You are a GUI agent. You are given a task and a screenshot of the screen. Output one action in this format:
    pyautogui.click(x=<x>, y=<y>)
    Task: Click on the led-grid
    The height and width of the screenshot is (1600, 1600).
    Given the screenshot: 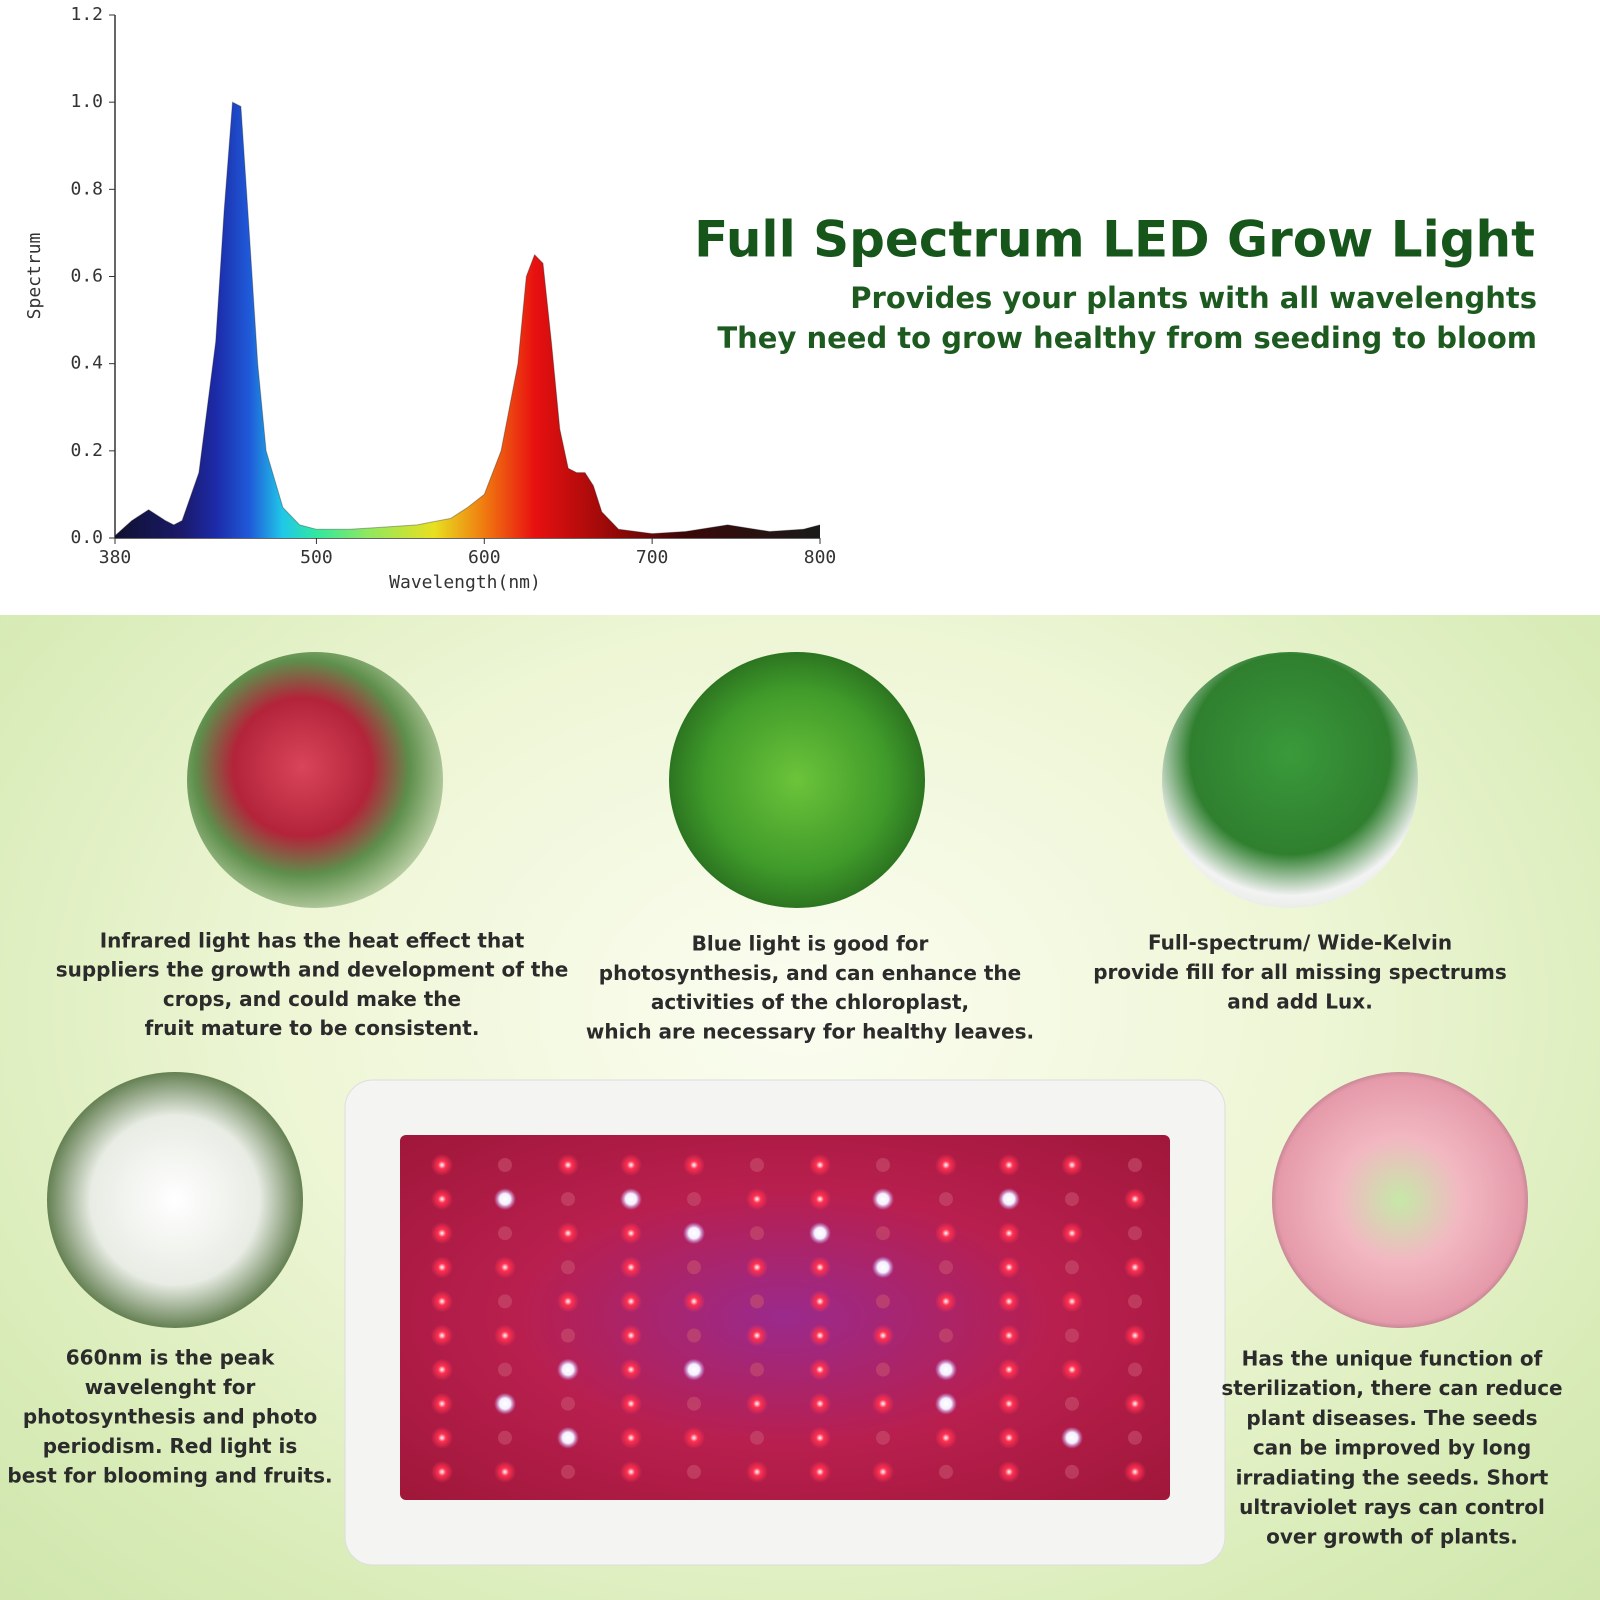 What is the action you would take?
    pyautogui.click(x=788, y=1318)
    